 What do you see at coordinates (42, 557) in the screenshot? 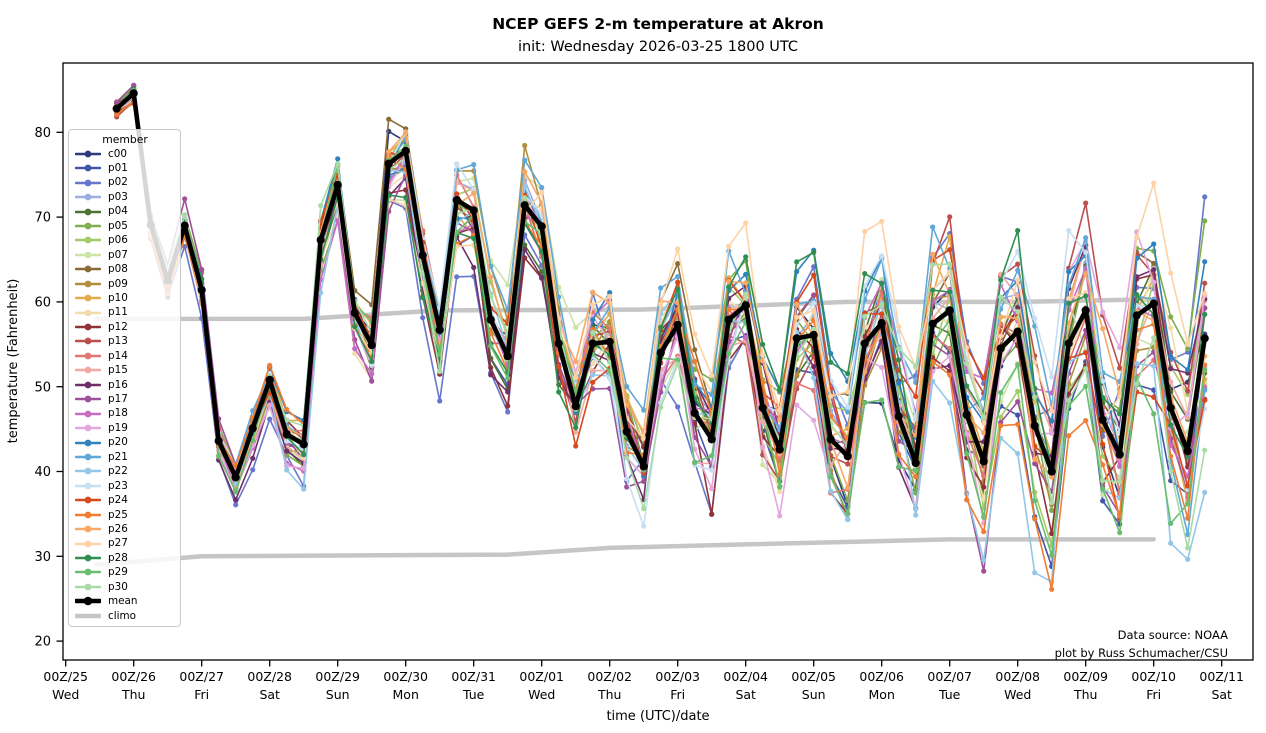
I see `y-tick-label: 30` at bounding box center [42, 557].